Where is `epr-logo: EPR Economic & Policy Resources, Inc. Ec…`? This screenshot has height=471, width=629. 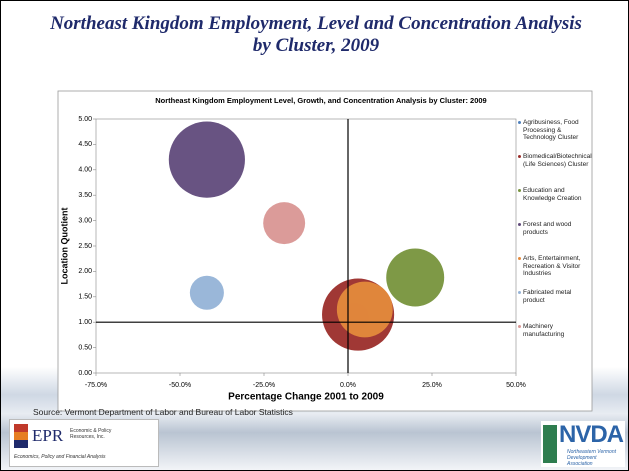 epr-logo: EPR Economic & Policy Resources, Inc. Ec… is located at coordinates (84, 443).